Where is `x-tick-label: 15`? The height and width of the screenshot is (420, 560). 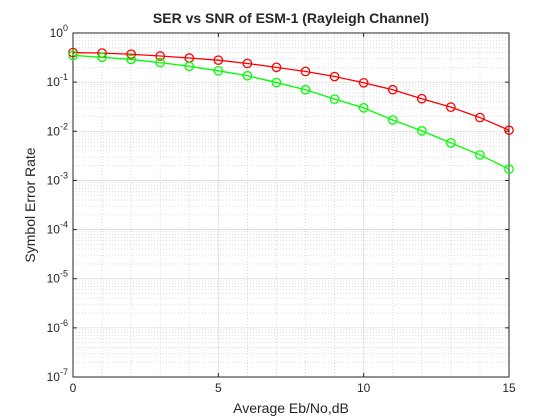
x-tick-label: 15 is located at coordinates (509, 388).